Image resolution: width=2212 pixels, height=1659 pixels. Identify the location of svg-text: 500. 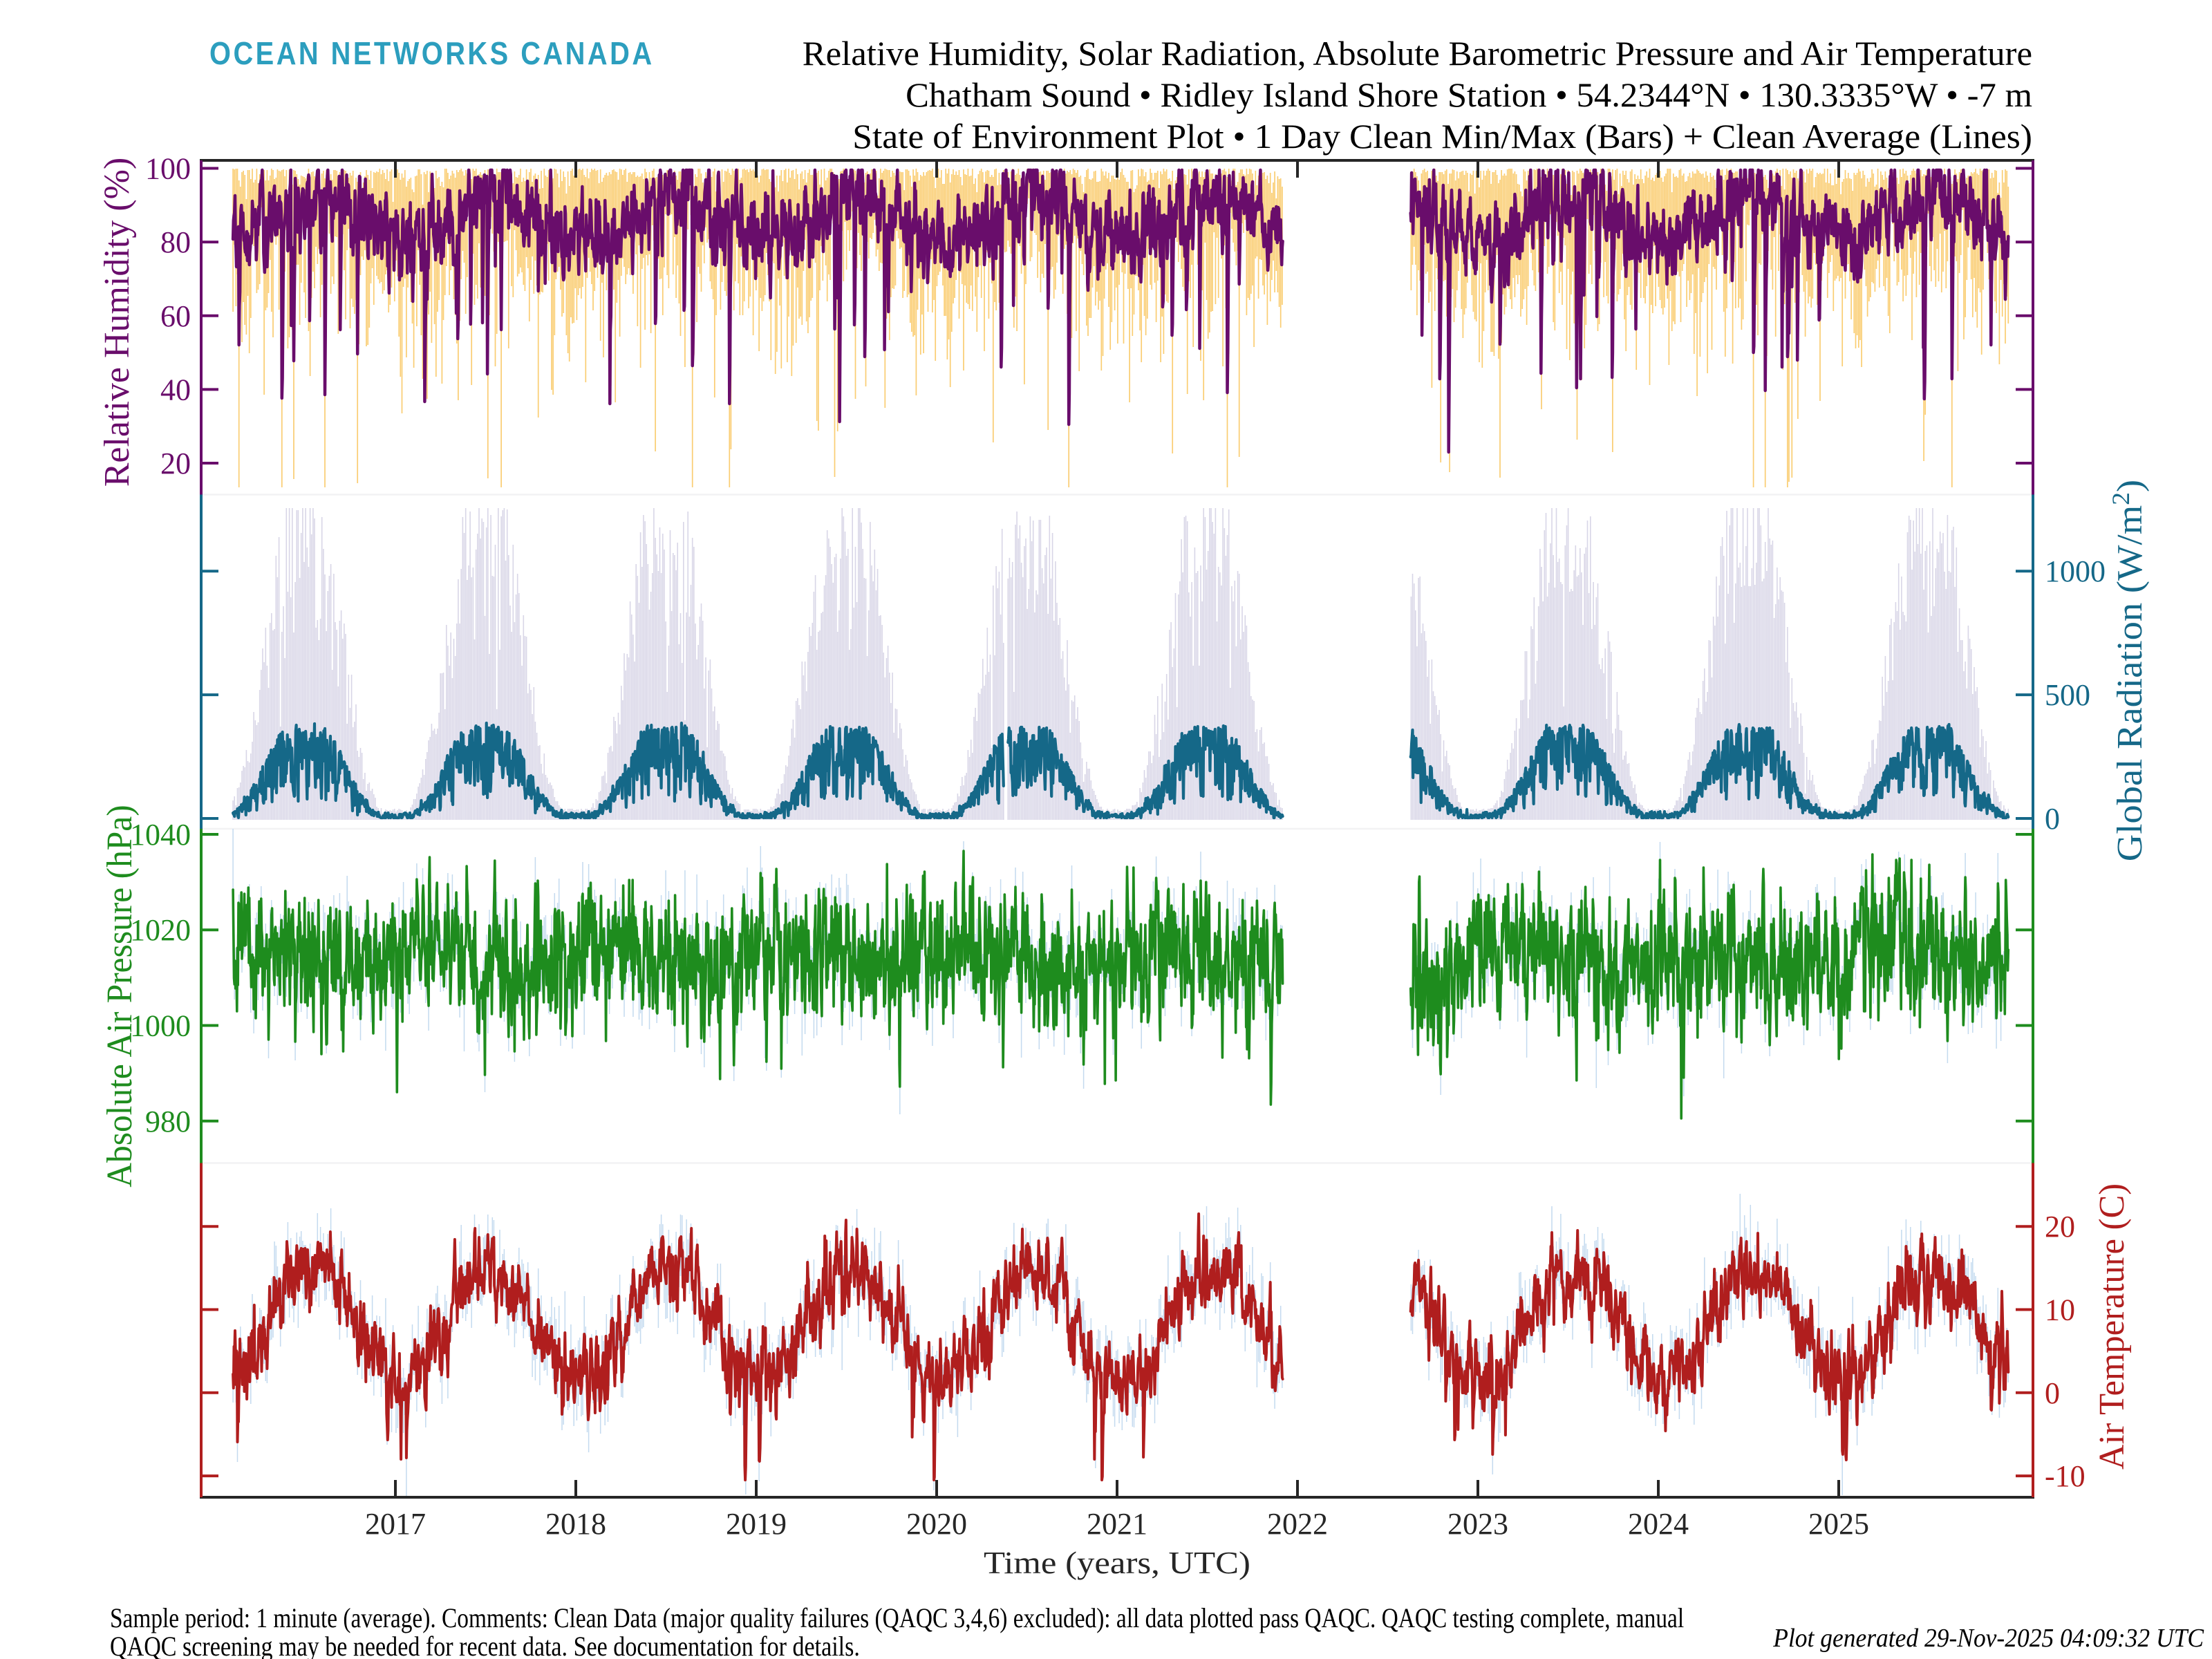
(2067, 695).